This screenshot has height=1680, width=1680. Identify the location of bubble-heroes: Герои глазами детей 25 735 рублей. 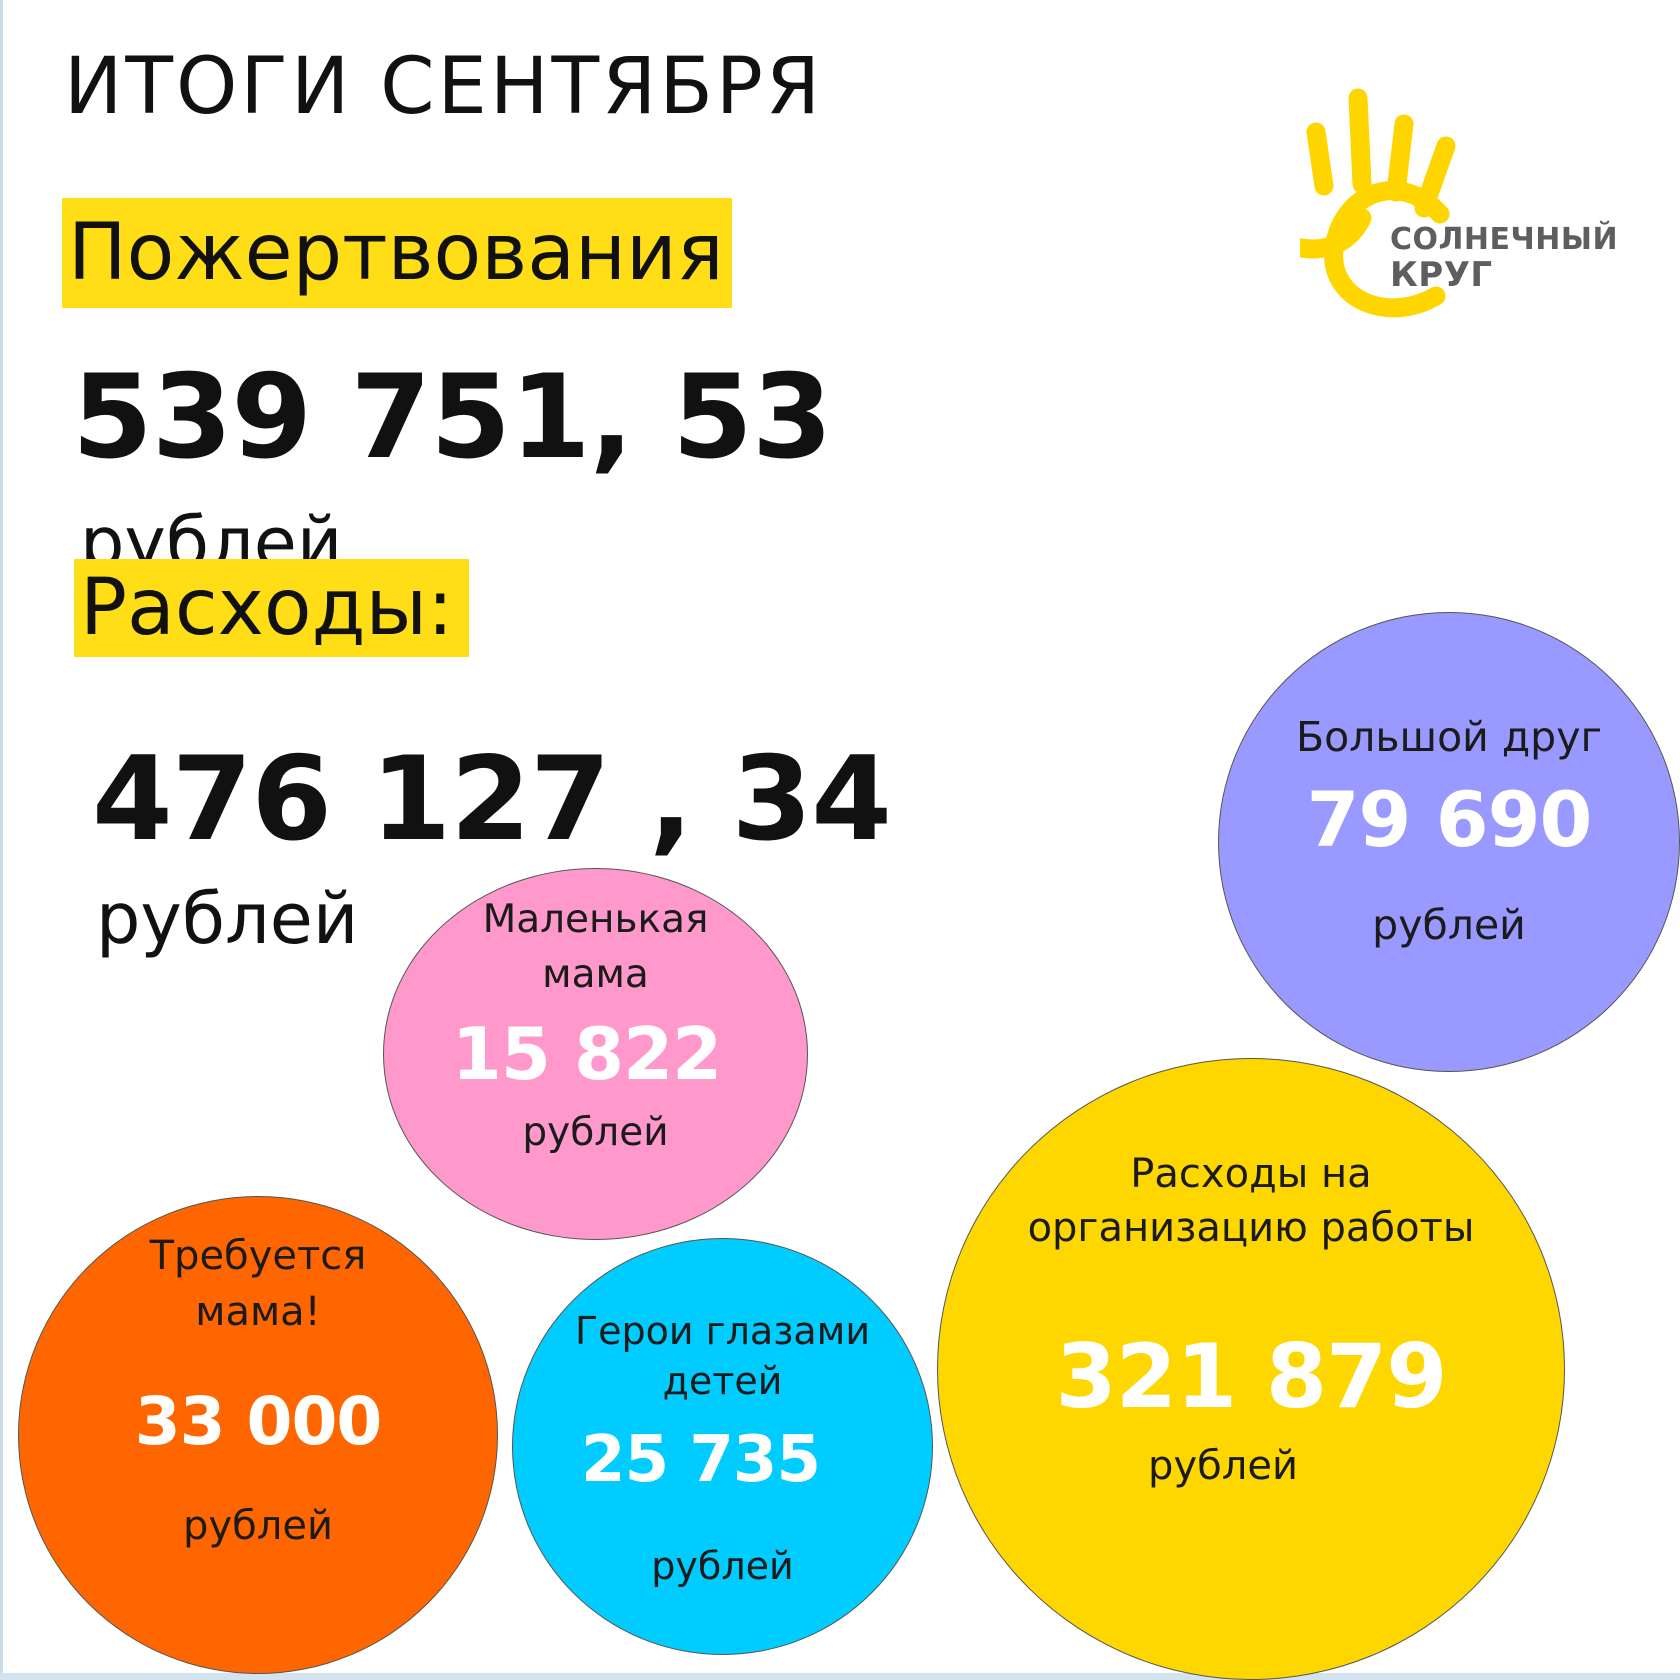
(722, 1446).